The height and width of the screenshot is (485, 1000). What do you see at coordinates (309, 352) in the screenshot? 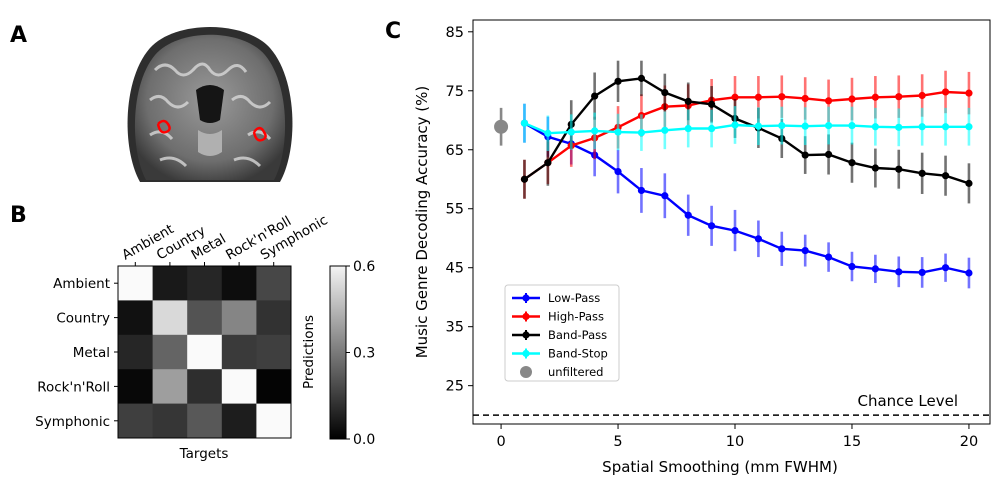
I see `colorbar-label: Predictions` at bounding box center [309, 352].